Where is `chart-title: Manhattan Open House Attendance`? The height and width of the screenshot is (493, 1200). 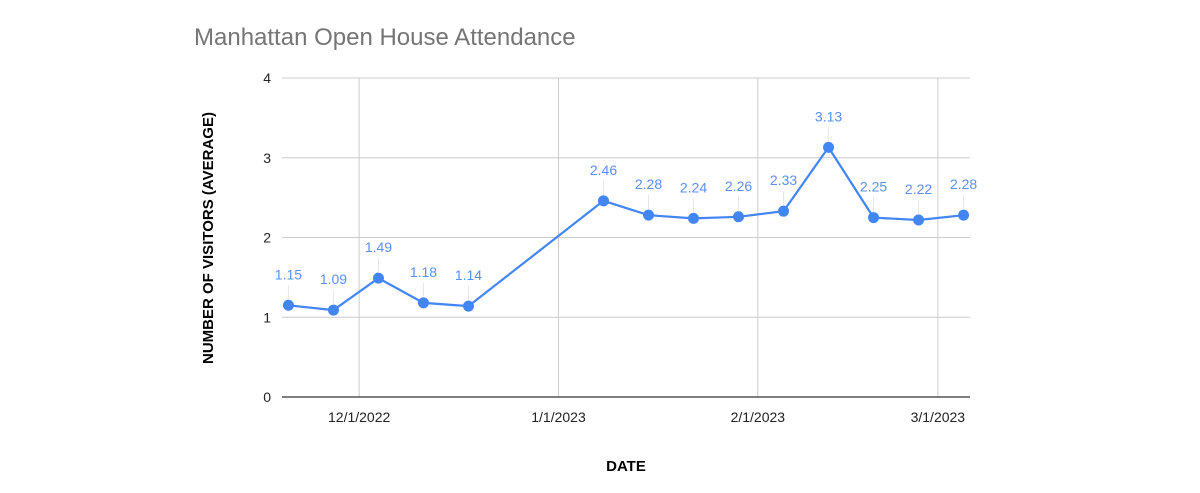 chart-title: Manhattan Open House Attendance is located at coordinates (385, 37).